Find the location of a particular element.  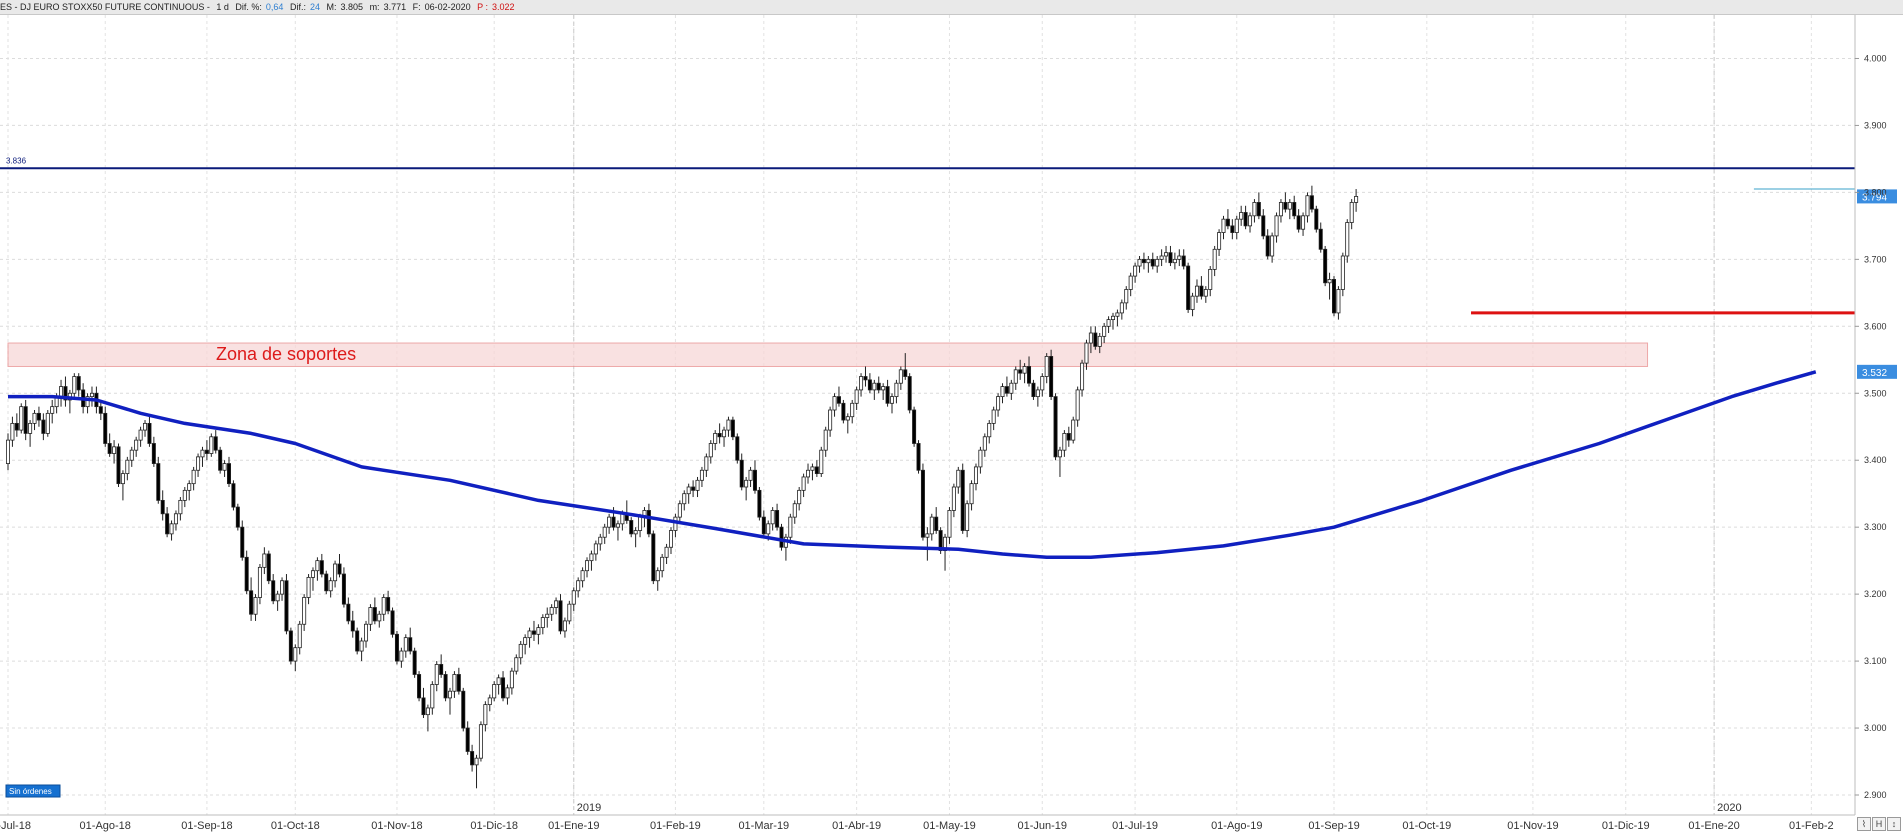

resistance-label: 3.836 is located at coordinates (16, 160).